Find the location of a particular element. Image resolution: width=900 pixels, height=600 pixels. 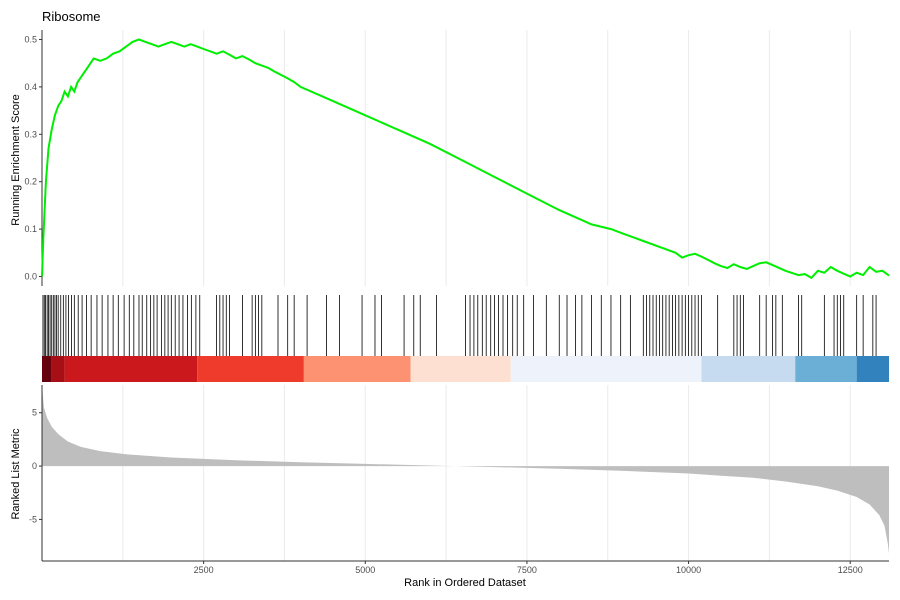

y-tick-label: 0.0 is located at coordinates (30, 277).